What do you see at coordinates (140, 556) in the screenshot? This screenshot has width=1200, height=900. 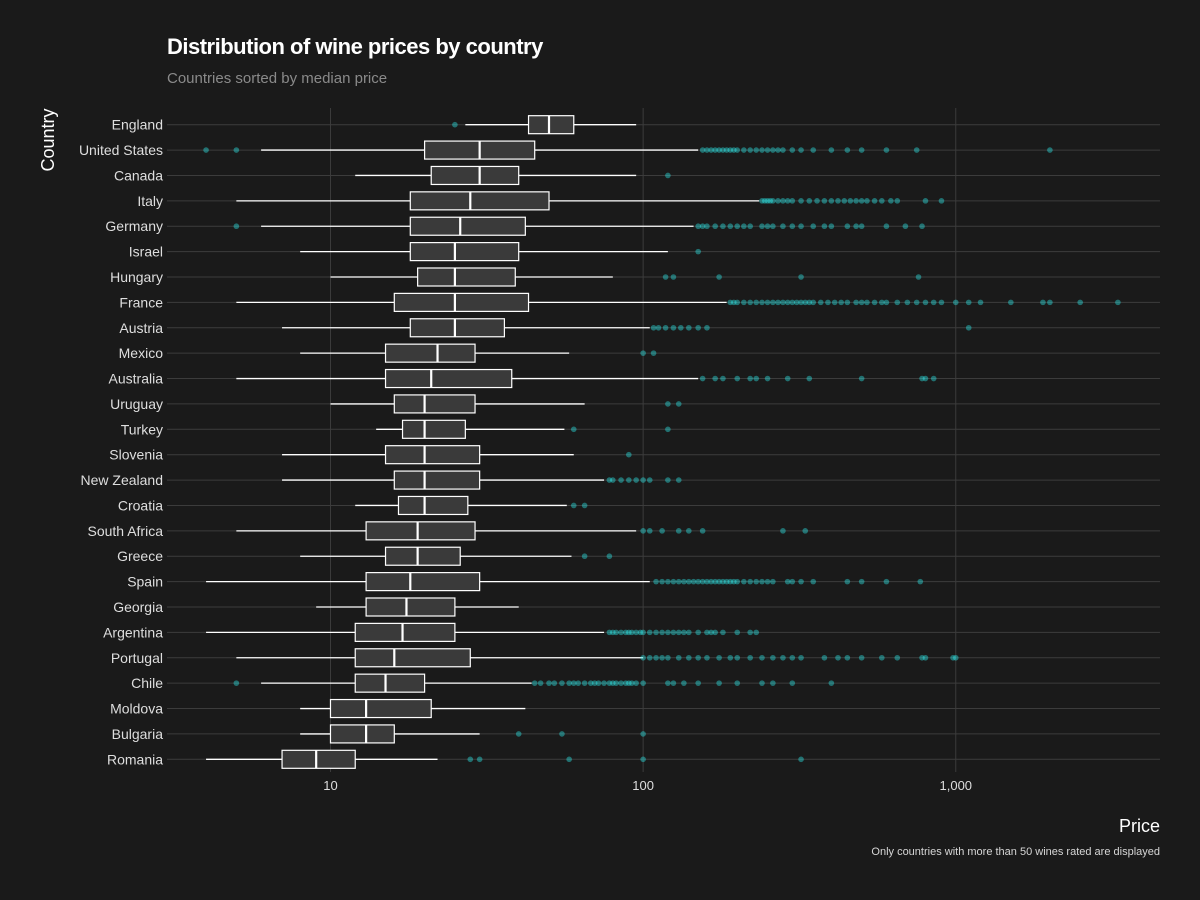 I see `y-tick-label: Greece` at bounding box center [140, 556].